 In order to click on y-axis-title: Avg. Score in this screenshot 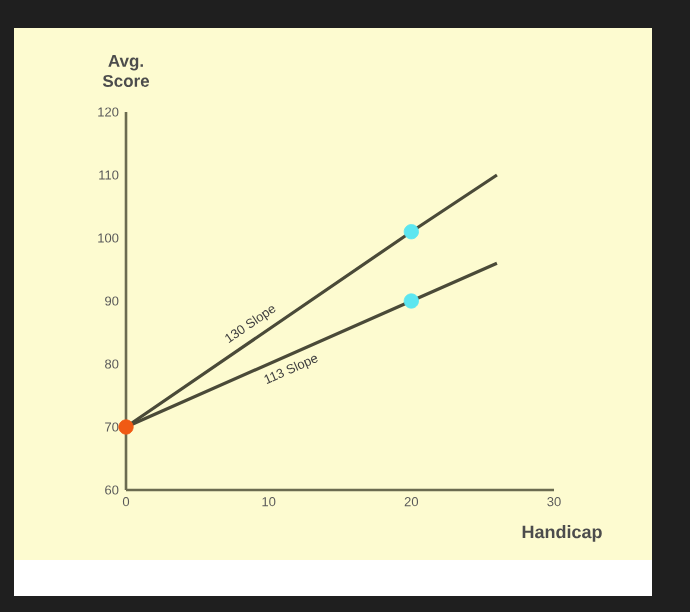, I will do `click(126, 71)`.